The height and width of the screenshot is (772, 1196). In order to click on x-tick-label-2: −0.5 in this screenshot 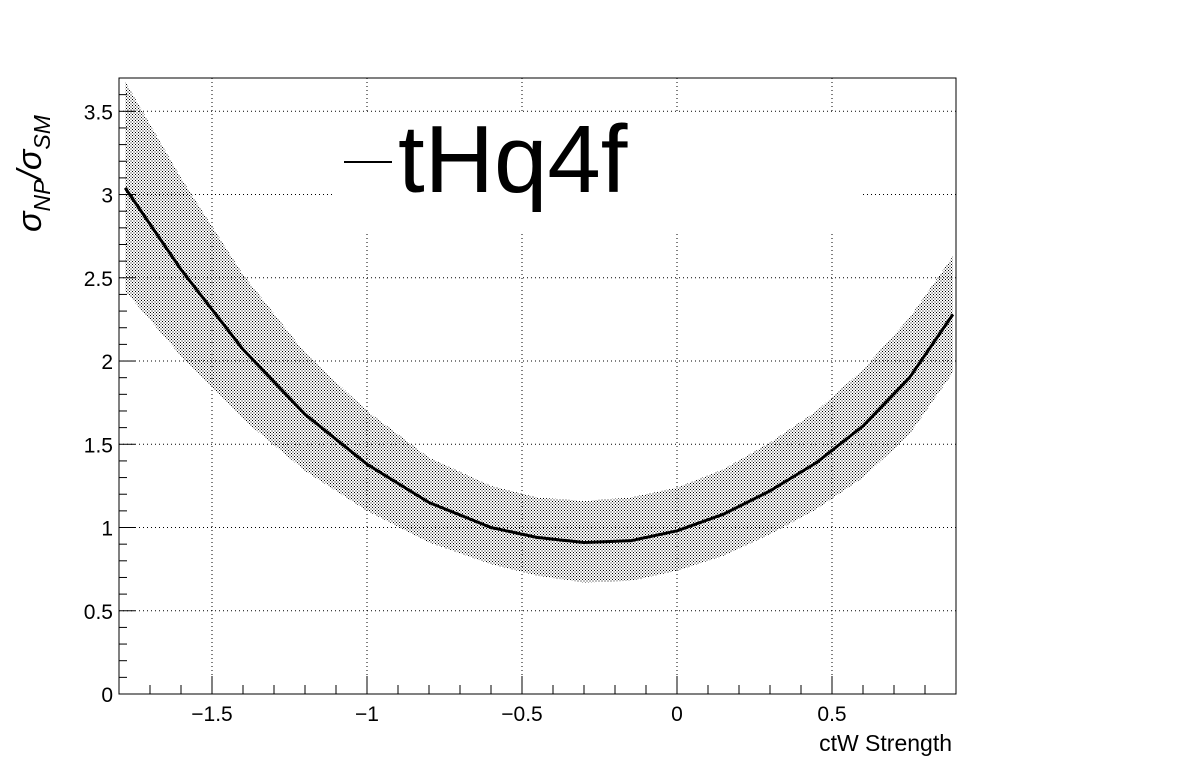, I will do `click(521, 714)`.